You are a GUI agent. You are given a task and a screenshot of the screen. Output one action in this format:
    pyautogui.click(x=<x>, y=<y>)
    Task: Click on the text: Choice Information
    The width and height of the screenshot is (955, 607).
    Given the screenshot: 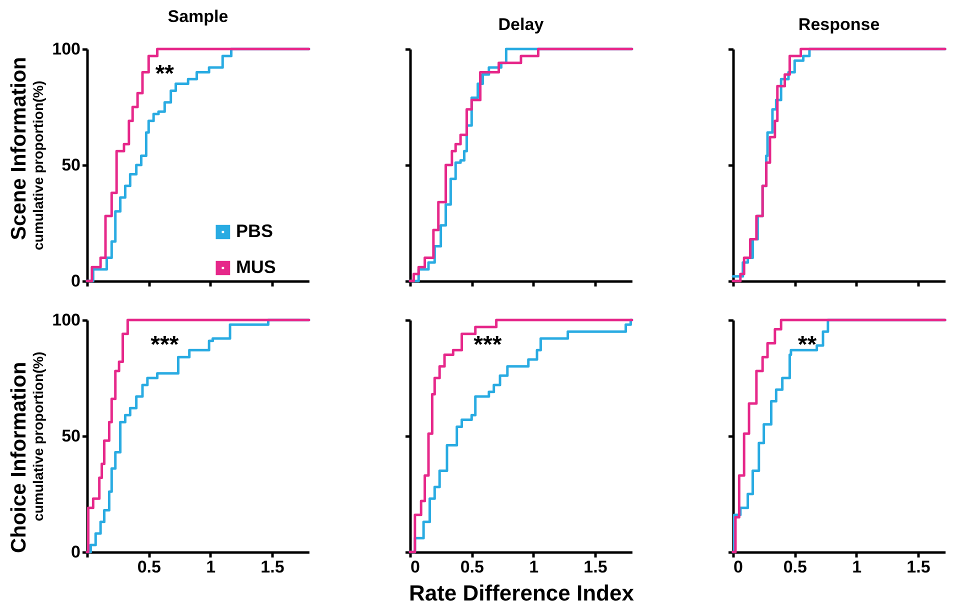 What is the action you would take?
    pyautogui.click(x=19, y=458)
    